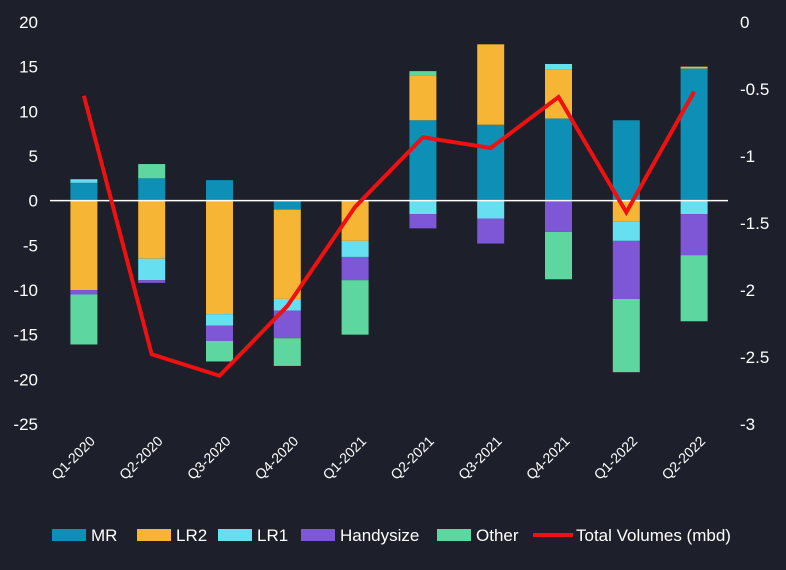 The height and width of the screenshot is (570, 786). What do you see at coordinates (548, 458) in the screenshot?
I see `x-tick-label: Q4-2021` at bounding box center [548, 458].